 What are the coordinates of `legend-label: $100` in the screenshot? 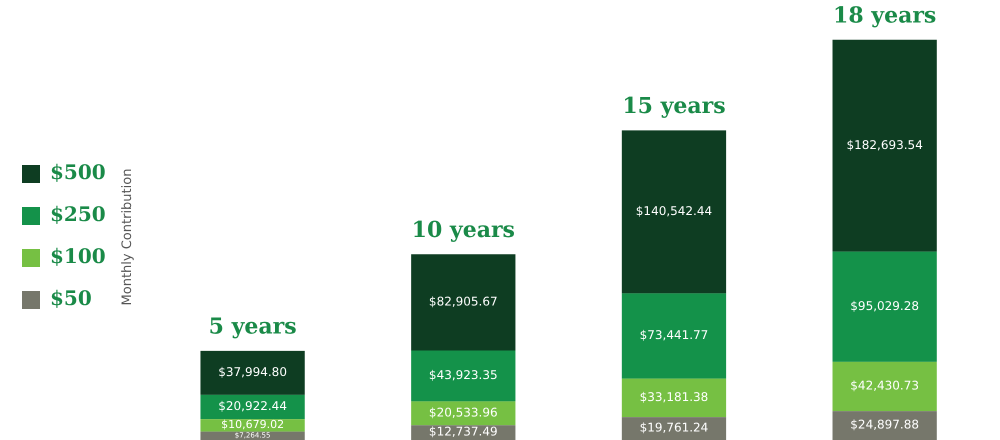 It's located at (78, 256).